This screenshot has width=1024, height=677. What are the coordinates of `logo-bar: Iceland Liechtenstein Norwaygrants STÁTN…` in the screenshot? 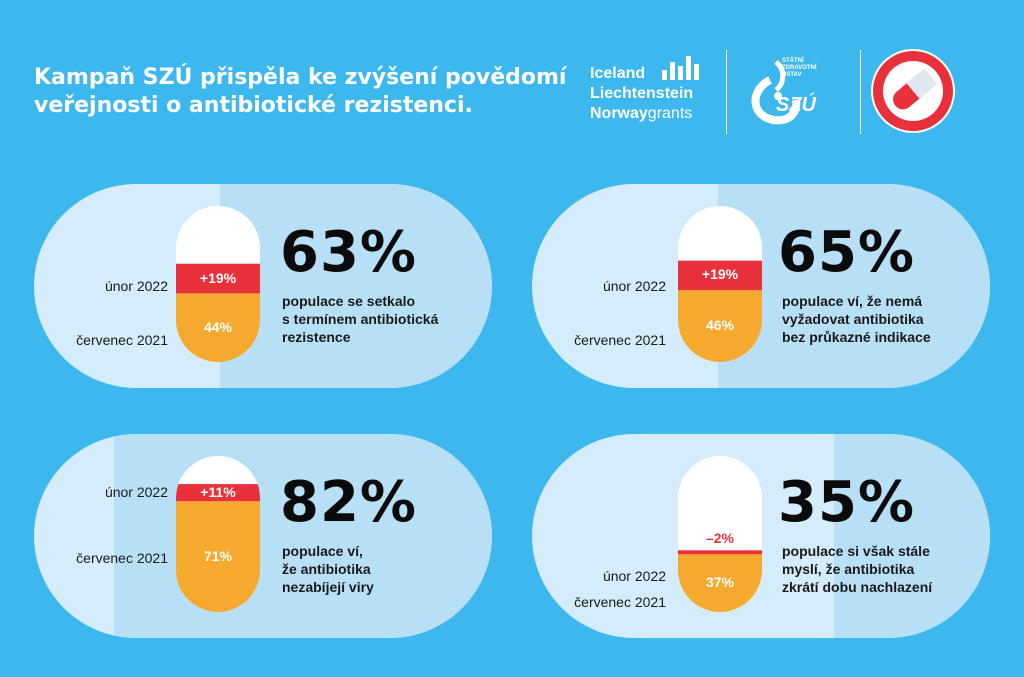 It's located at (790, 90).